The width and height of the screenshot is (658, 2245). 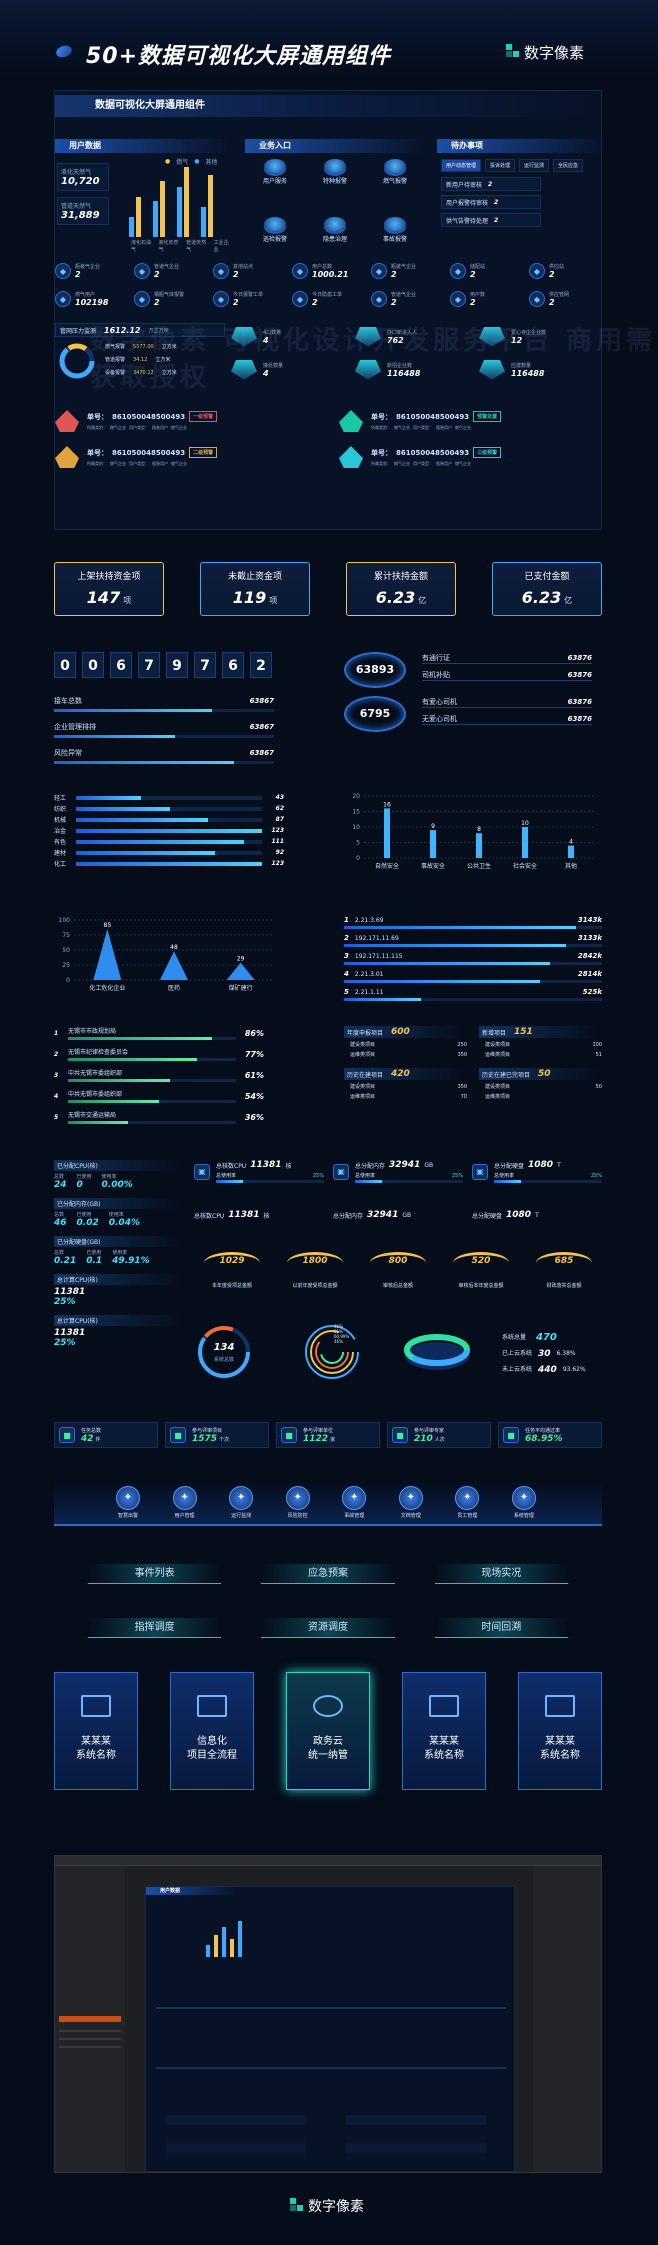 What do you see at coordinates (408, 271) in the screenshot?
I see `kpi-item: ◆ 瓶装气企业 2` at bounding box center [408, 271].